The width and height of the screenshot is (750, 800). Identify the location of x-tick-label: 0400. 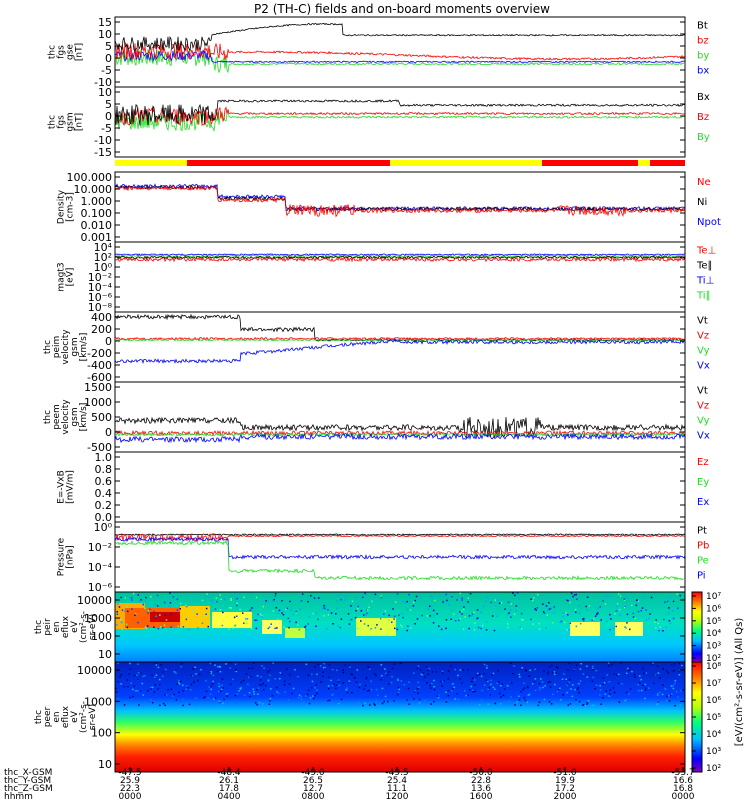
(229, 796).